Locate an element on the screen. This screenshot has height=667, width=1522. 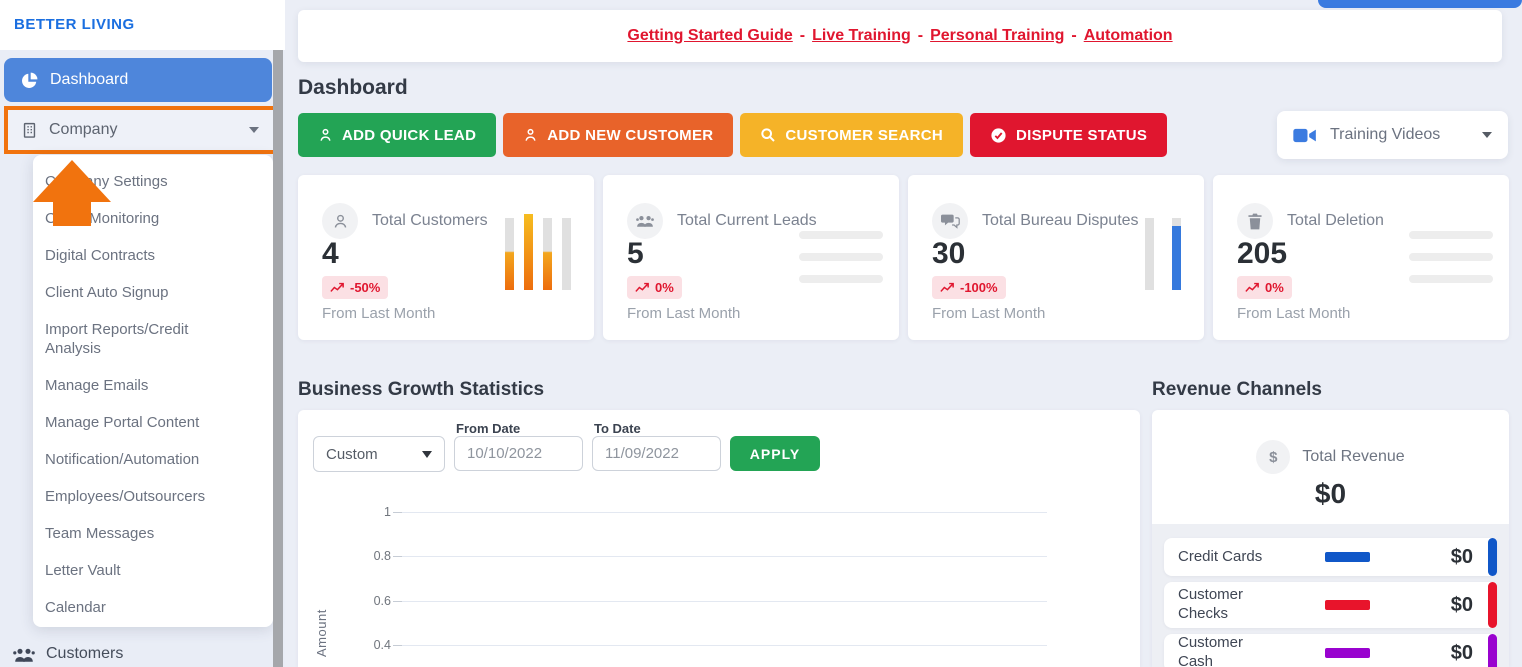
training-videos-dropdown: Training Videos is located at coordinates (1392, 135).